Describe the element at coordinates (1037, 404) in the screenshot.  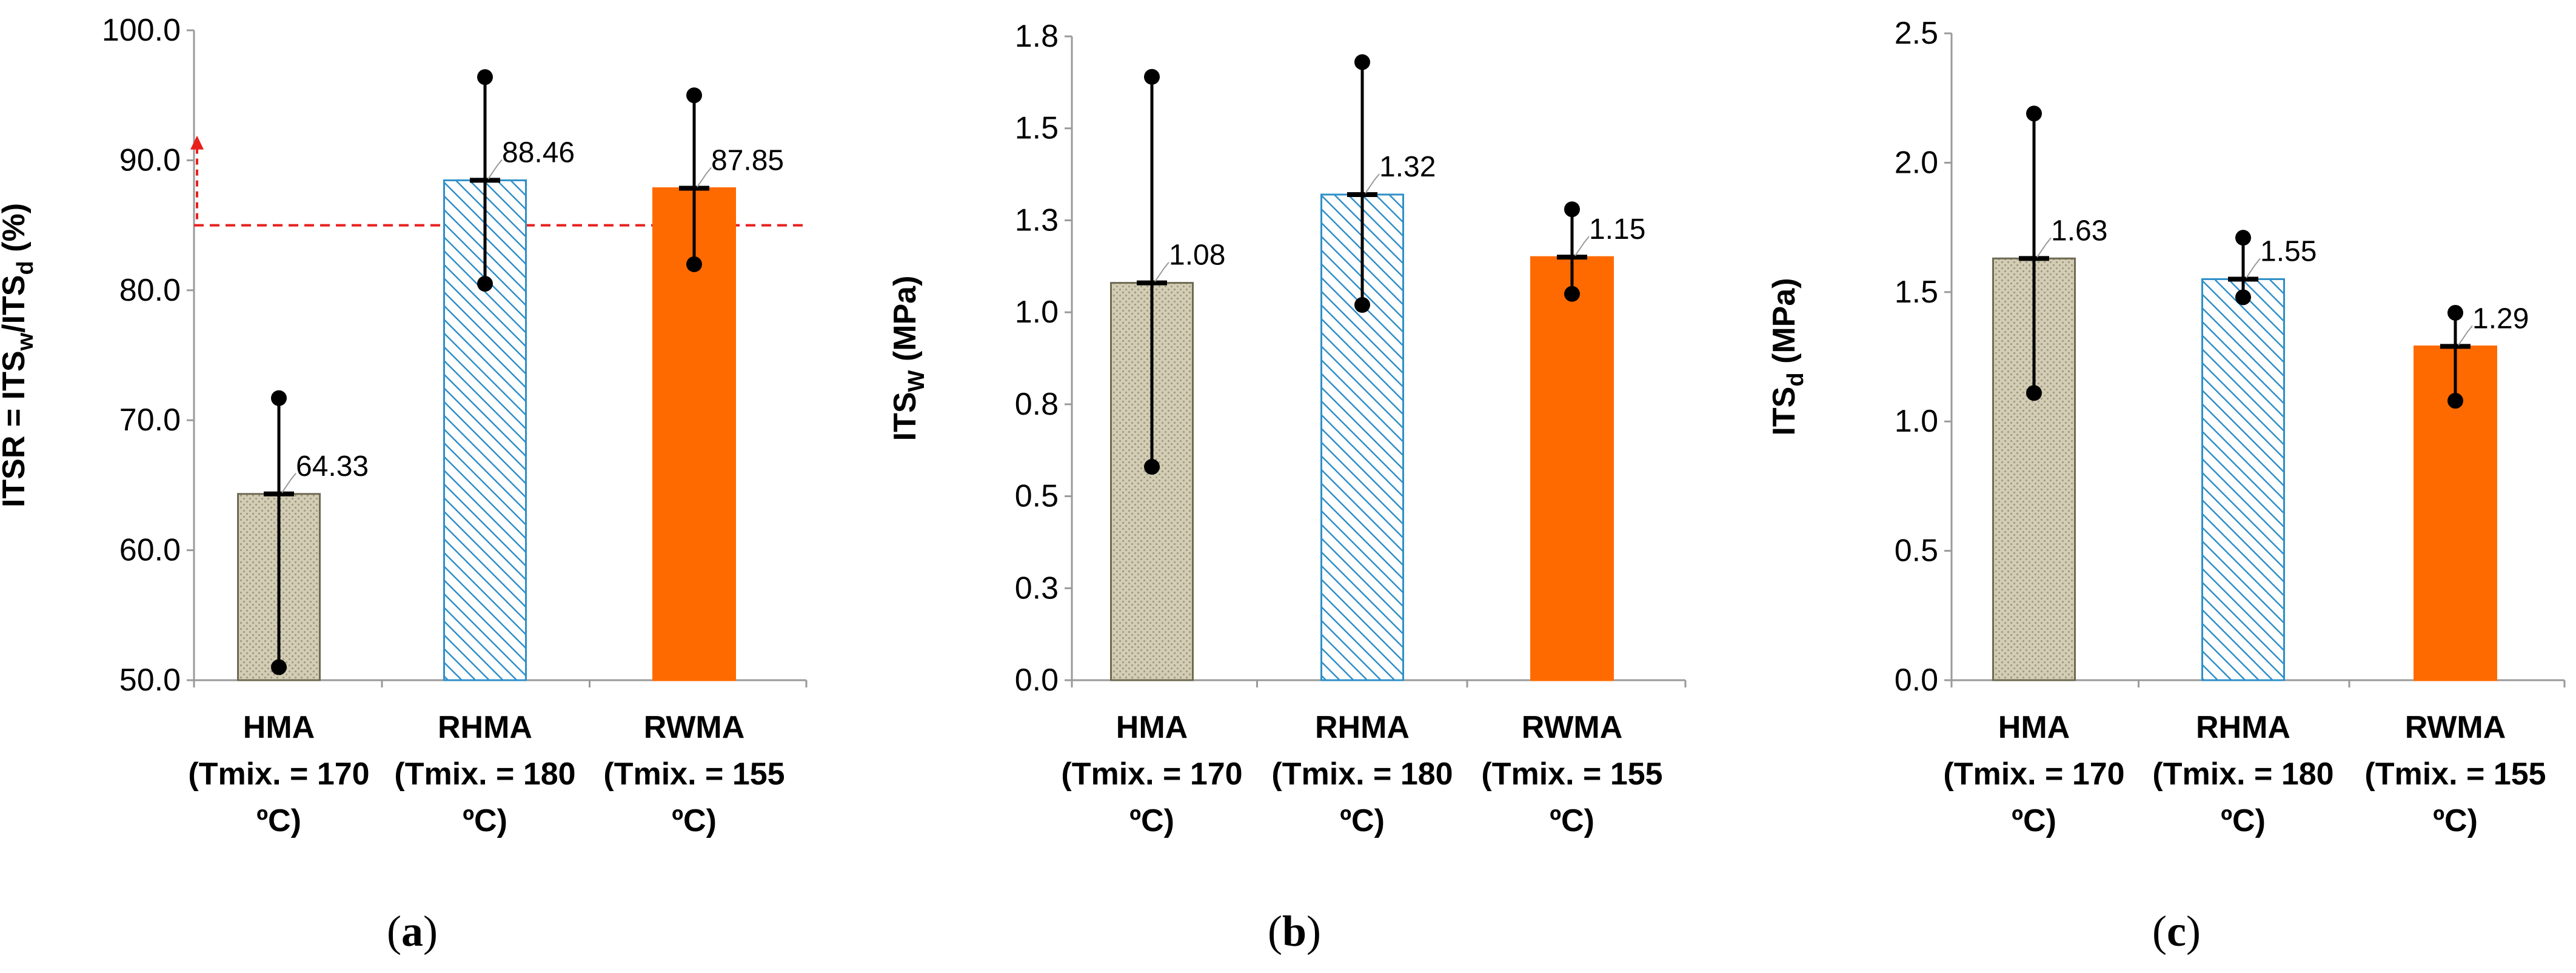
I see `y-tick-label: 0.8` at that location.